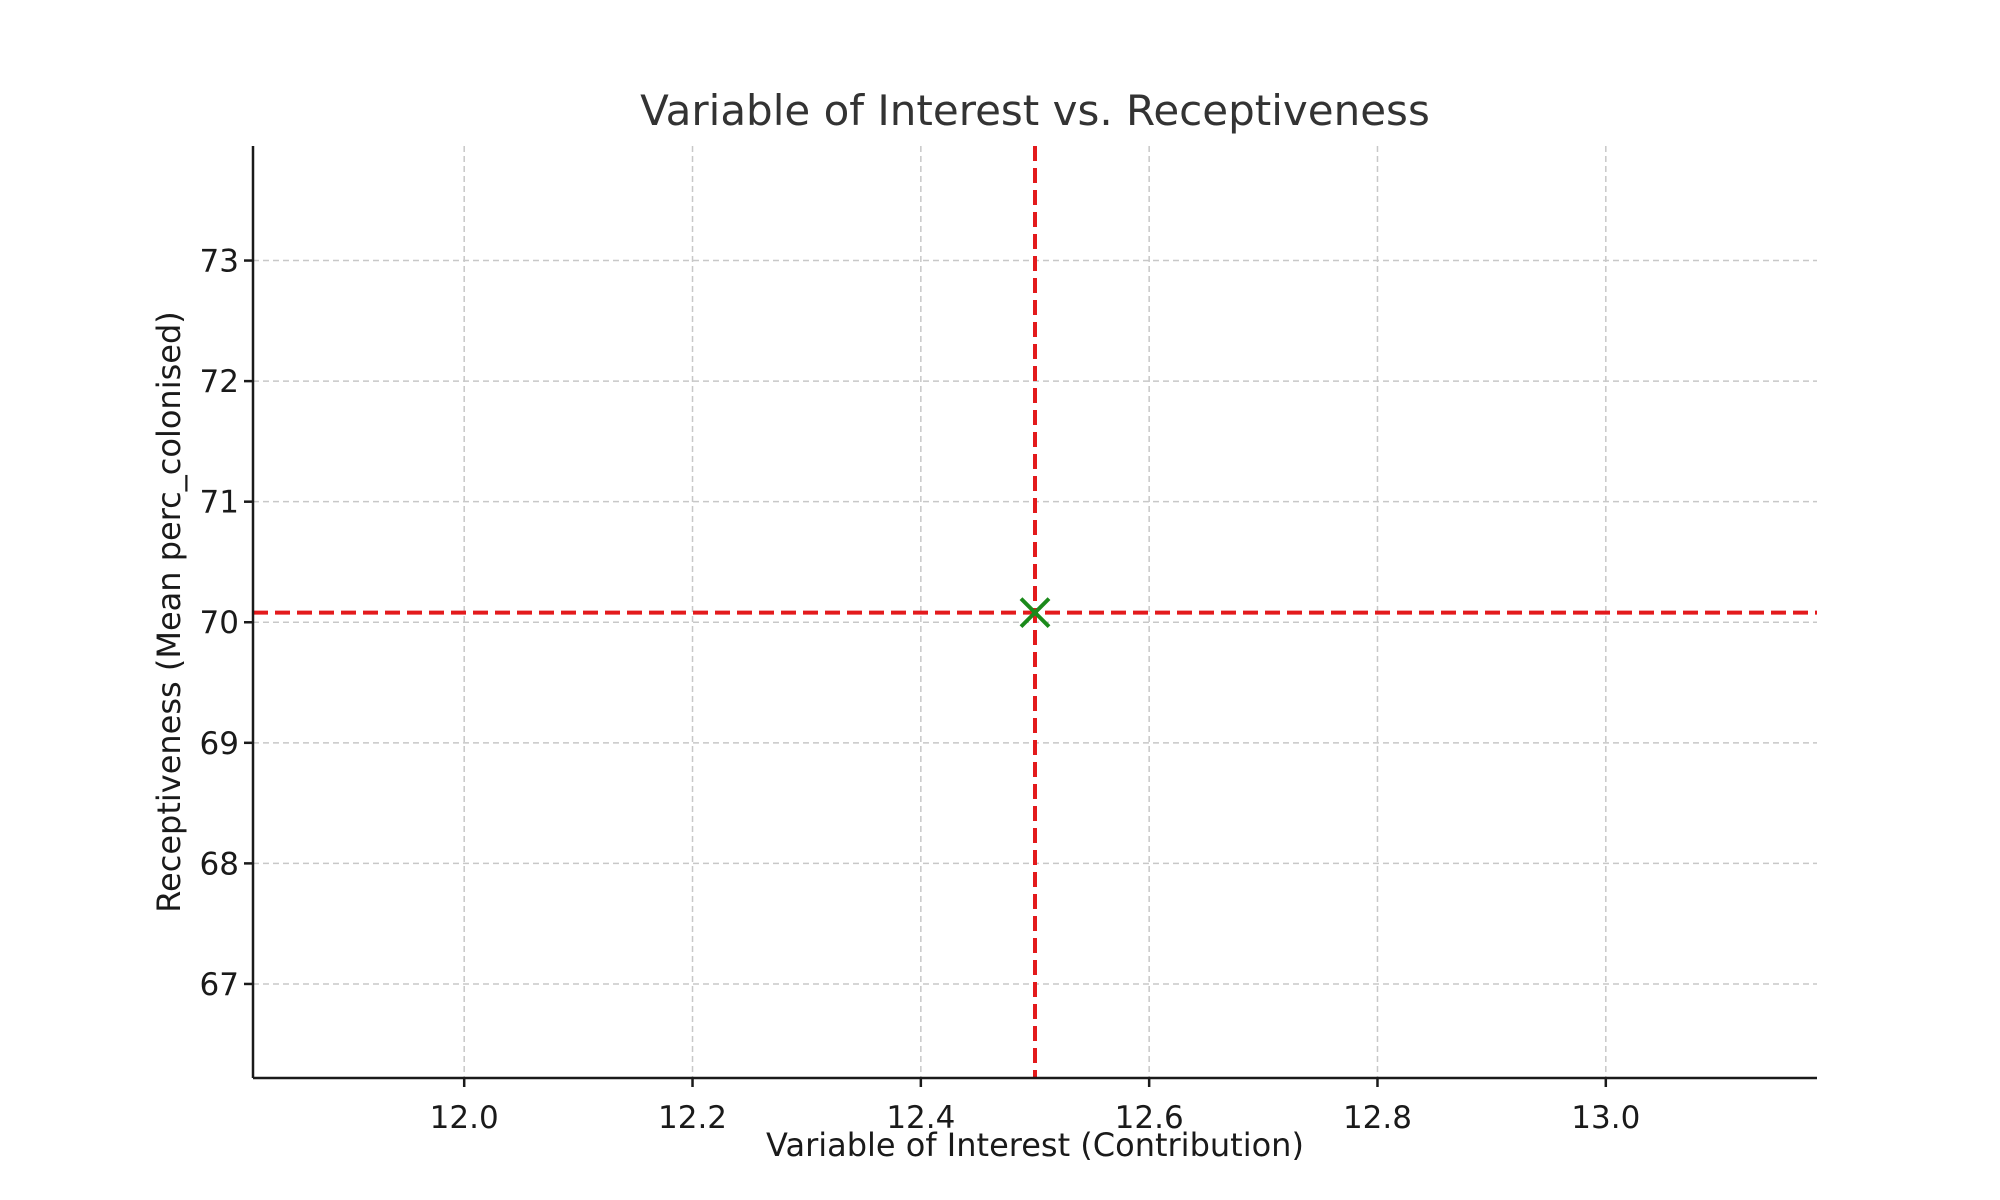 The width and height of the screenshot is (2000, 1200). Describe the element at coordinates (219, 382) in the screenshot. I see `y-tick-label: 72` at that location.